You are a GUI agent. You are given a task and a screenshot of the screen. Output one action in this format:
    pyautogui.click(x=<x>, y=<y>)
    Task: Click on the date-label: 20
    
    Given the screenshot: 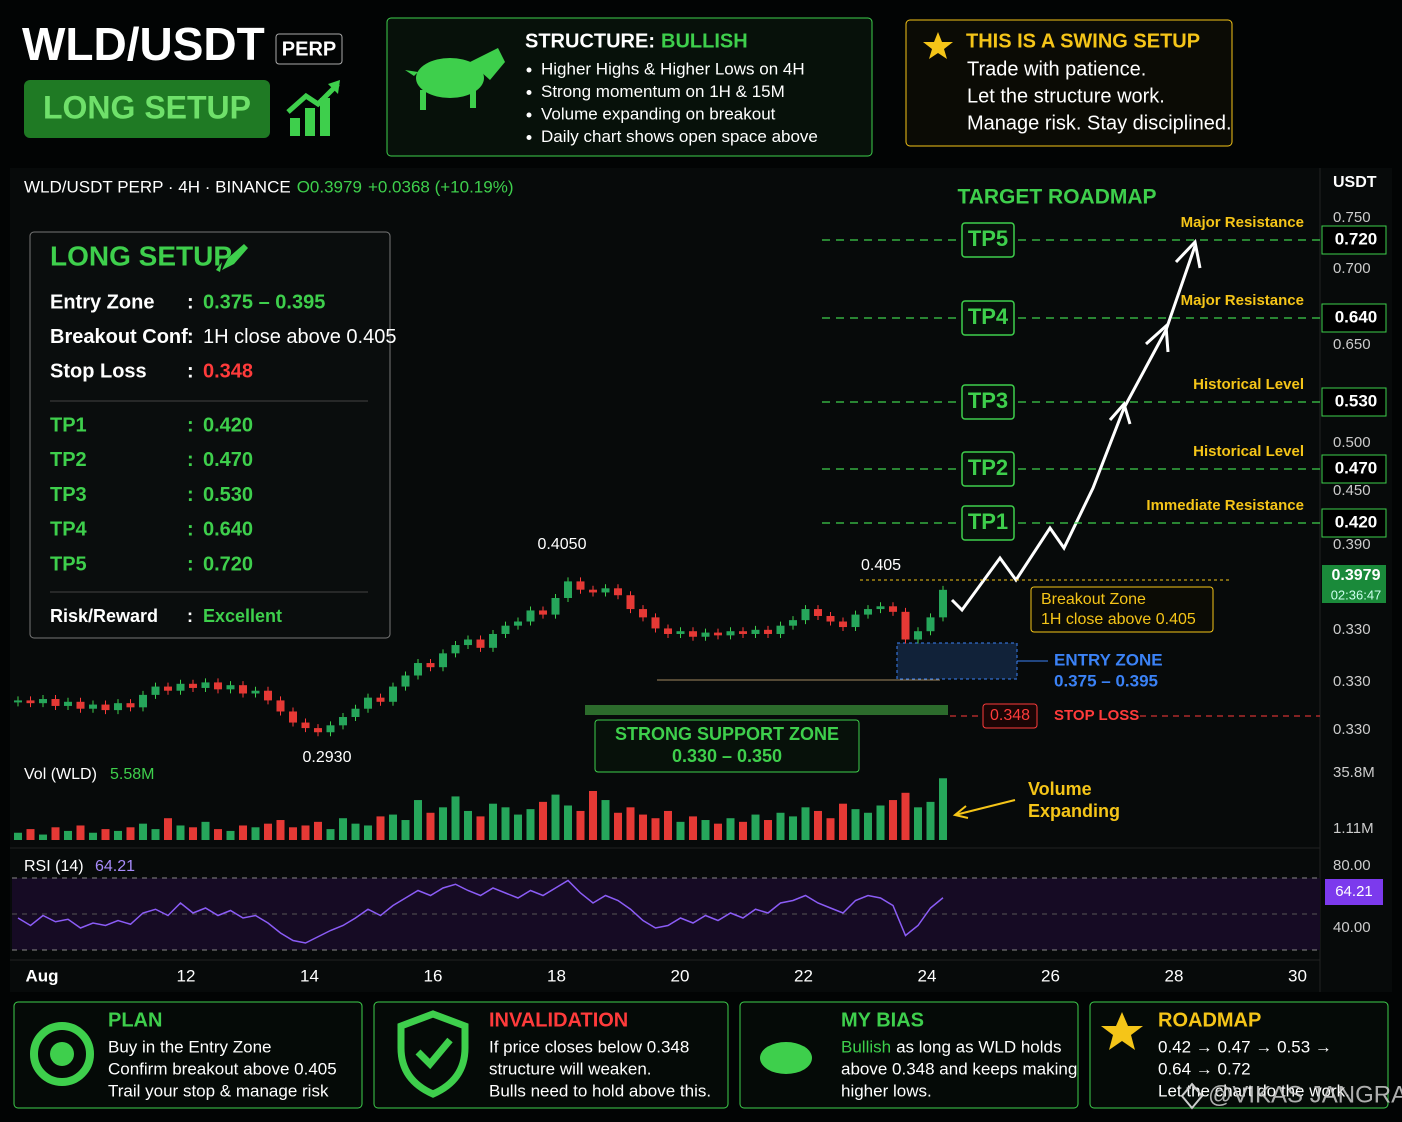 What is the action you would take?
    pyautogui.click(x=680, y=975)
    